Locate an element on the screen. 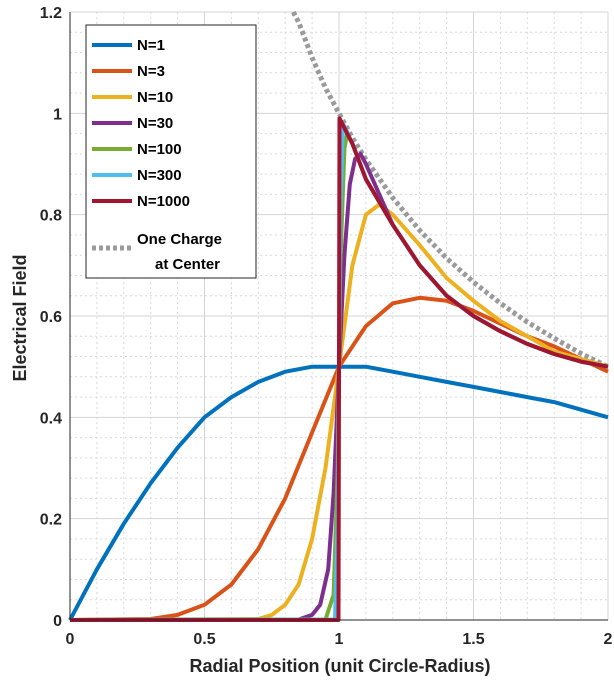  legend-label-reference-line1: One Charge is located at coordinates (179, 239).